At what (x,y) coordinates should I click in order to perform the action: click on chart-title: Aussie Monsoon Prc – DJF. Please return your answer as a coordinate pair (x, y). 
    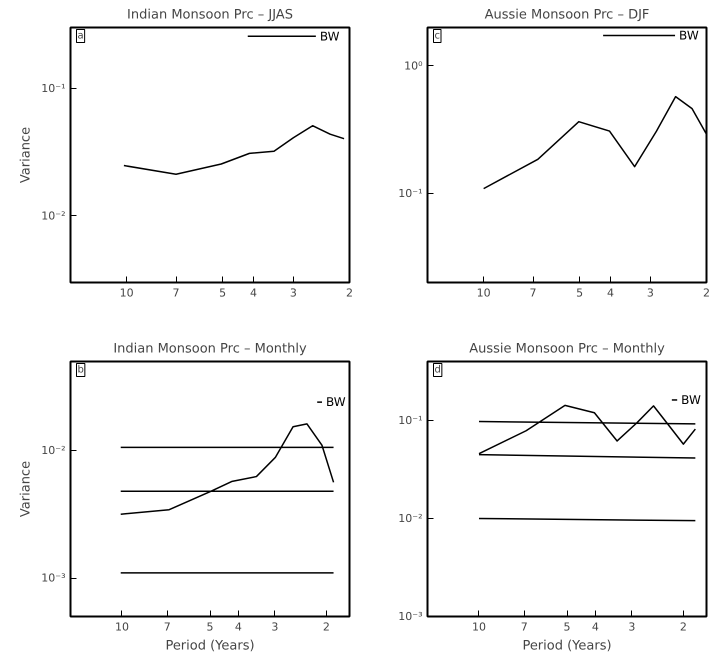
    Looking at the image, I should click on (567, 15).